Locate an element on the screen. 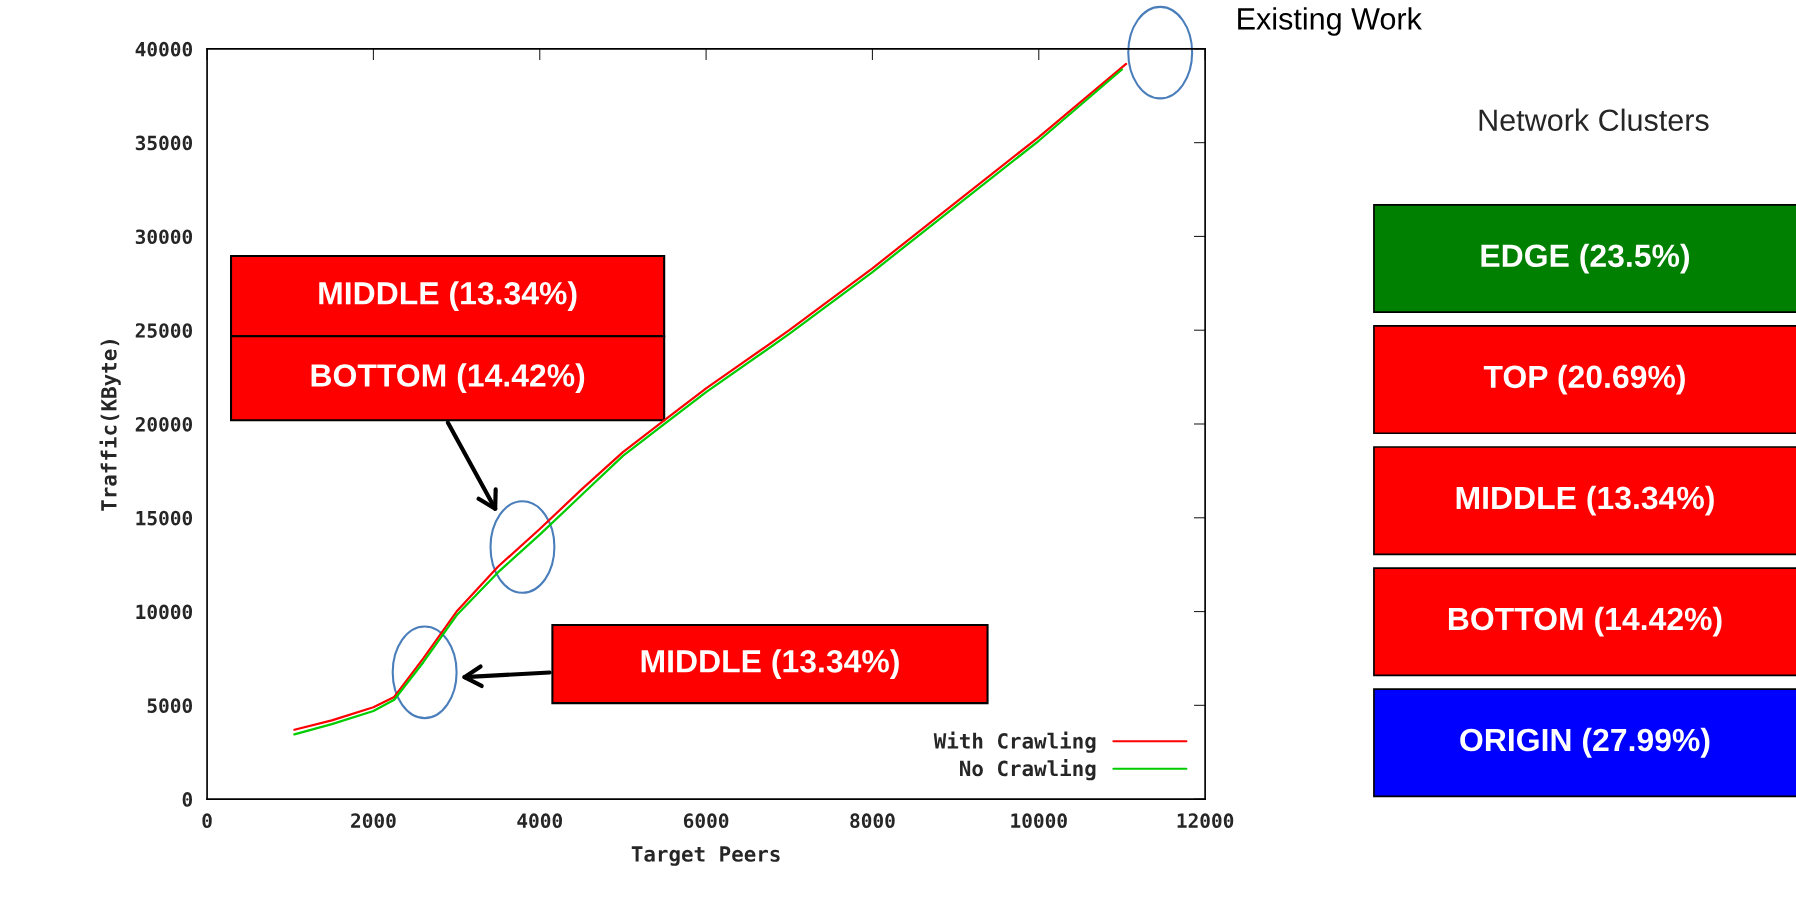 This screenshot has height=905, width=1796. category-label: ORIGIN (27.99%) is located at coordinates (1585, 742).